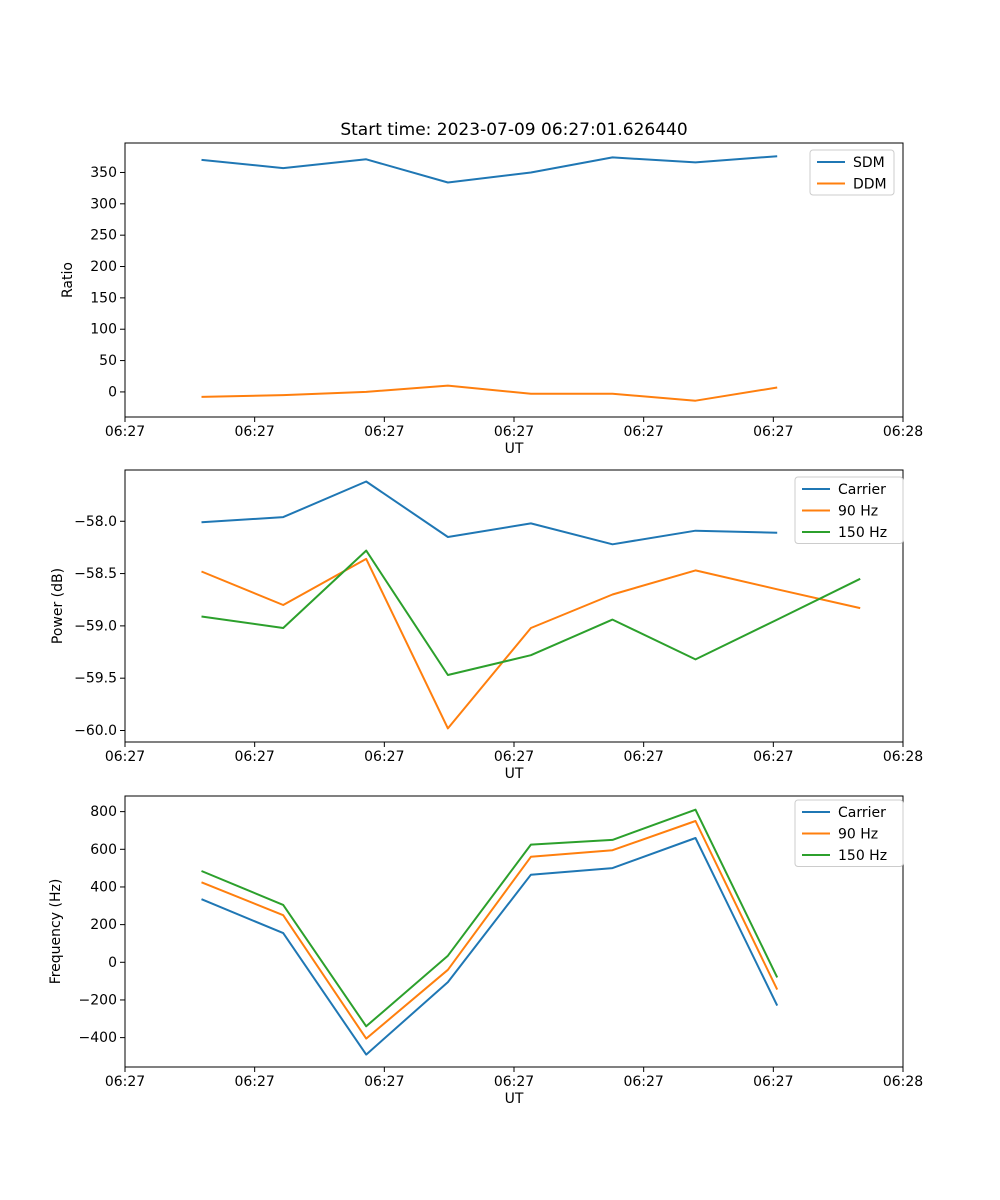  Describe the element at coordinates (103, 173) in the screenshot. I see `y-tick-label: 350` at that location.